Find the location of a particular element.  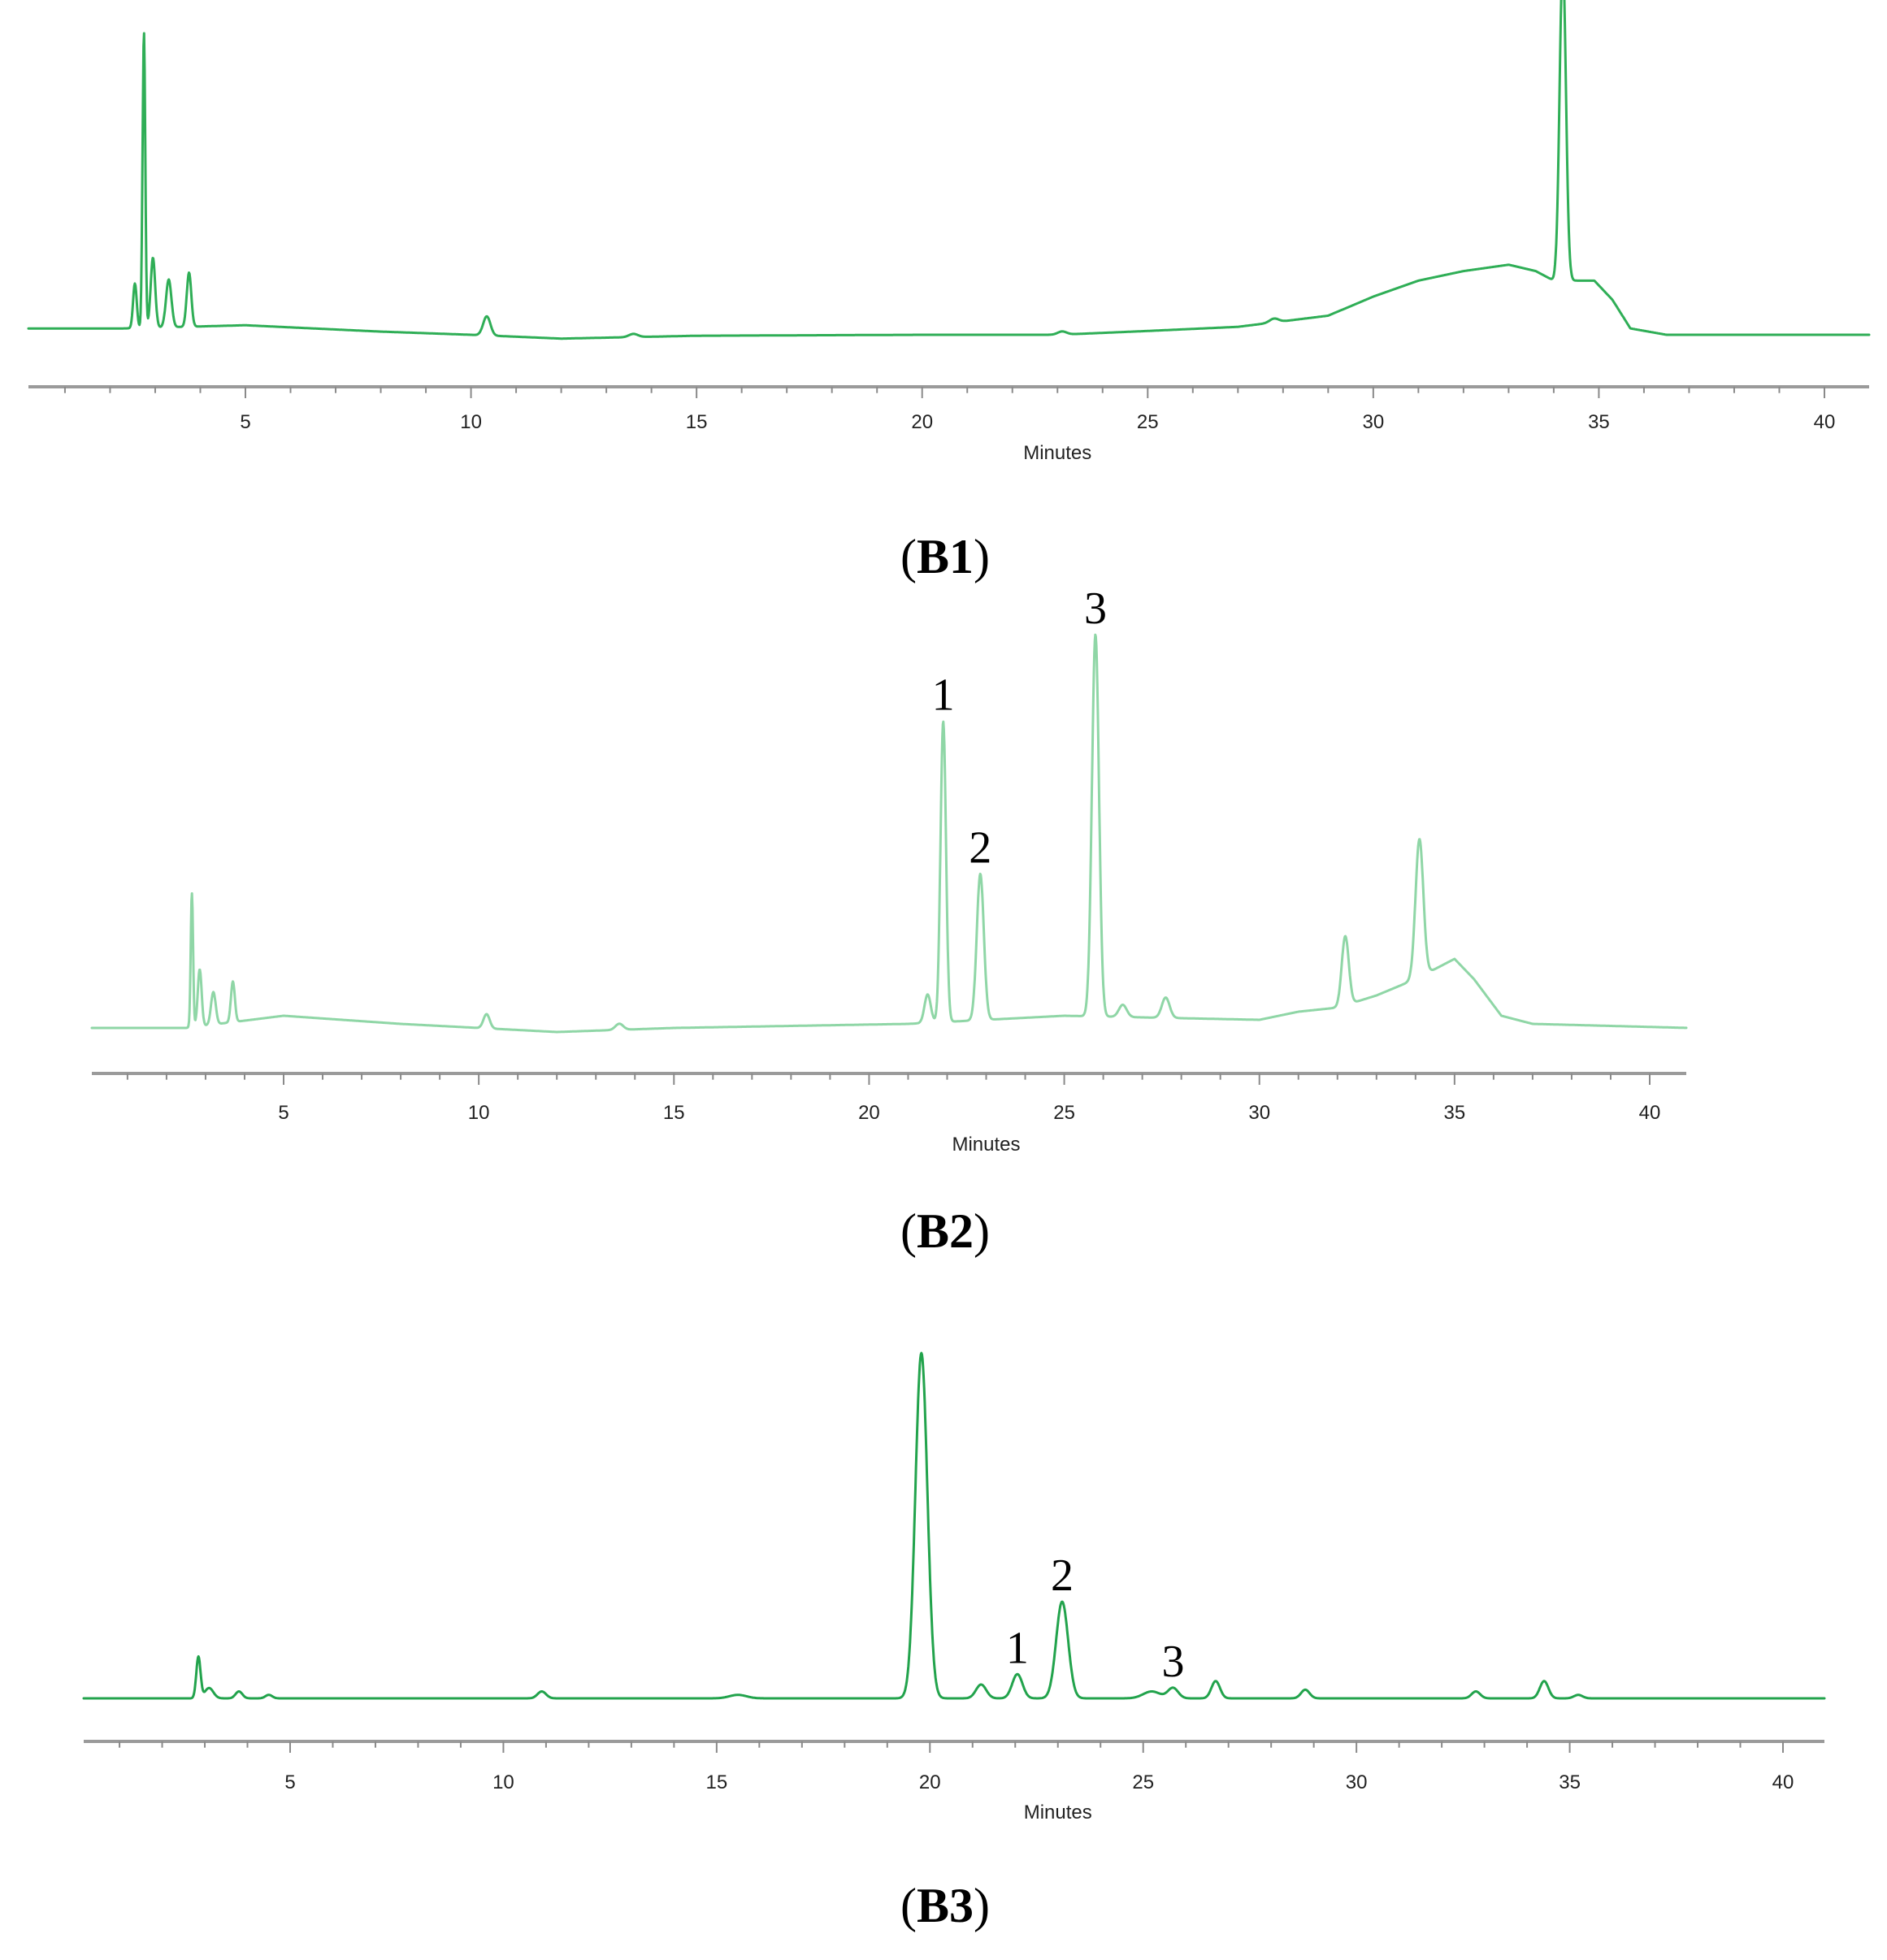

x-axis-ticks-b3: 5 10 15 20 25 30 35 40 is located at coordinates (956, 1767).